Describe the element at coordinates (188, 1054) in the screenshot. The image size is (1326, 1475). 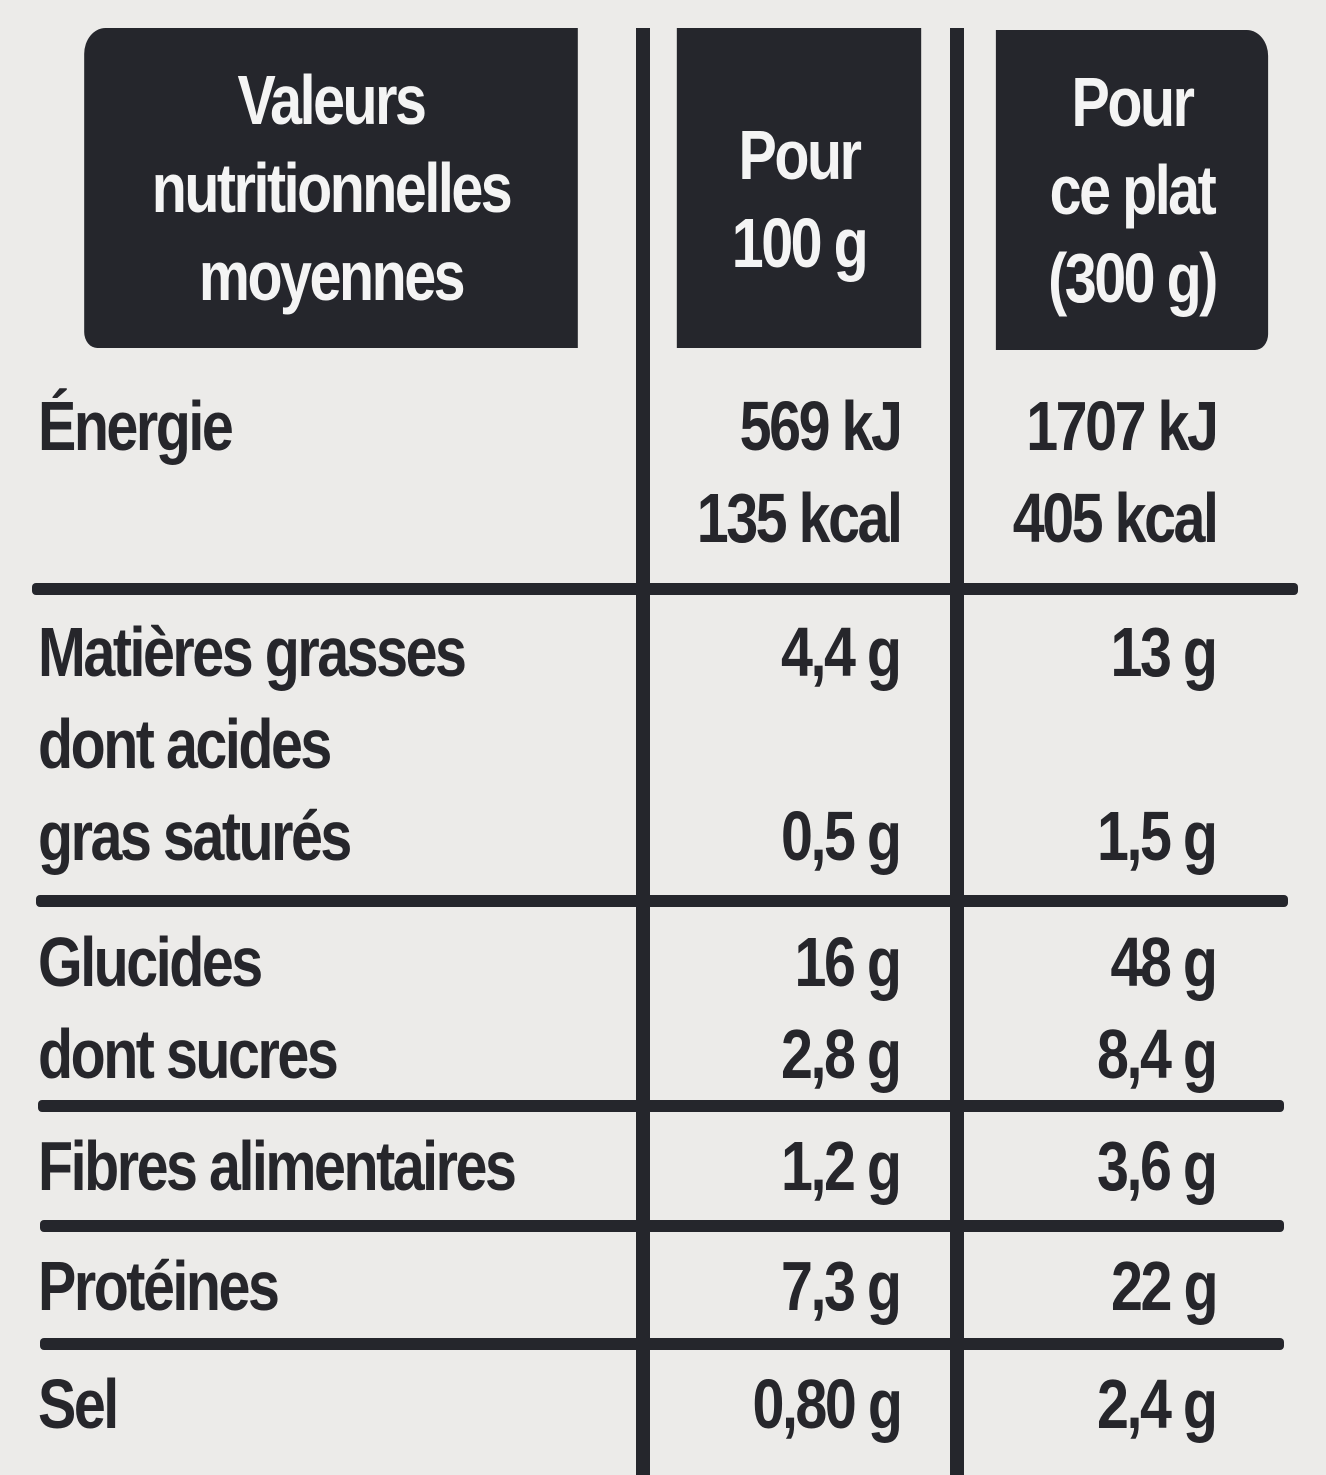
I see `row-label: dont sucres` at that location.